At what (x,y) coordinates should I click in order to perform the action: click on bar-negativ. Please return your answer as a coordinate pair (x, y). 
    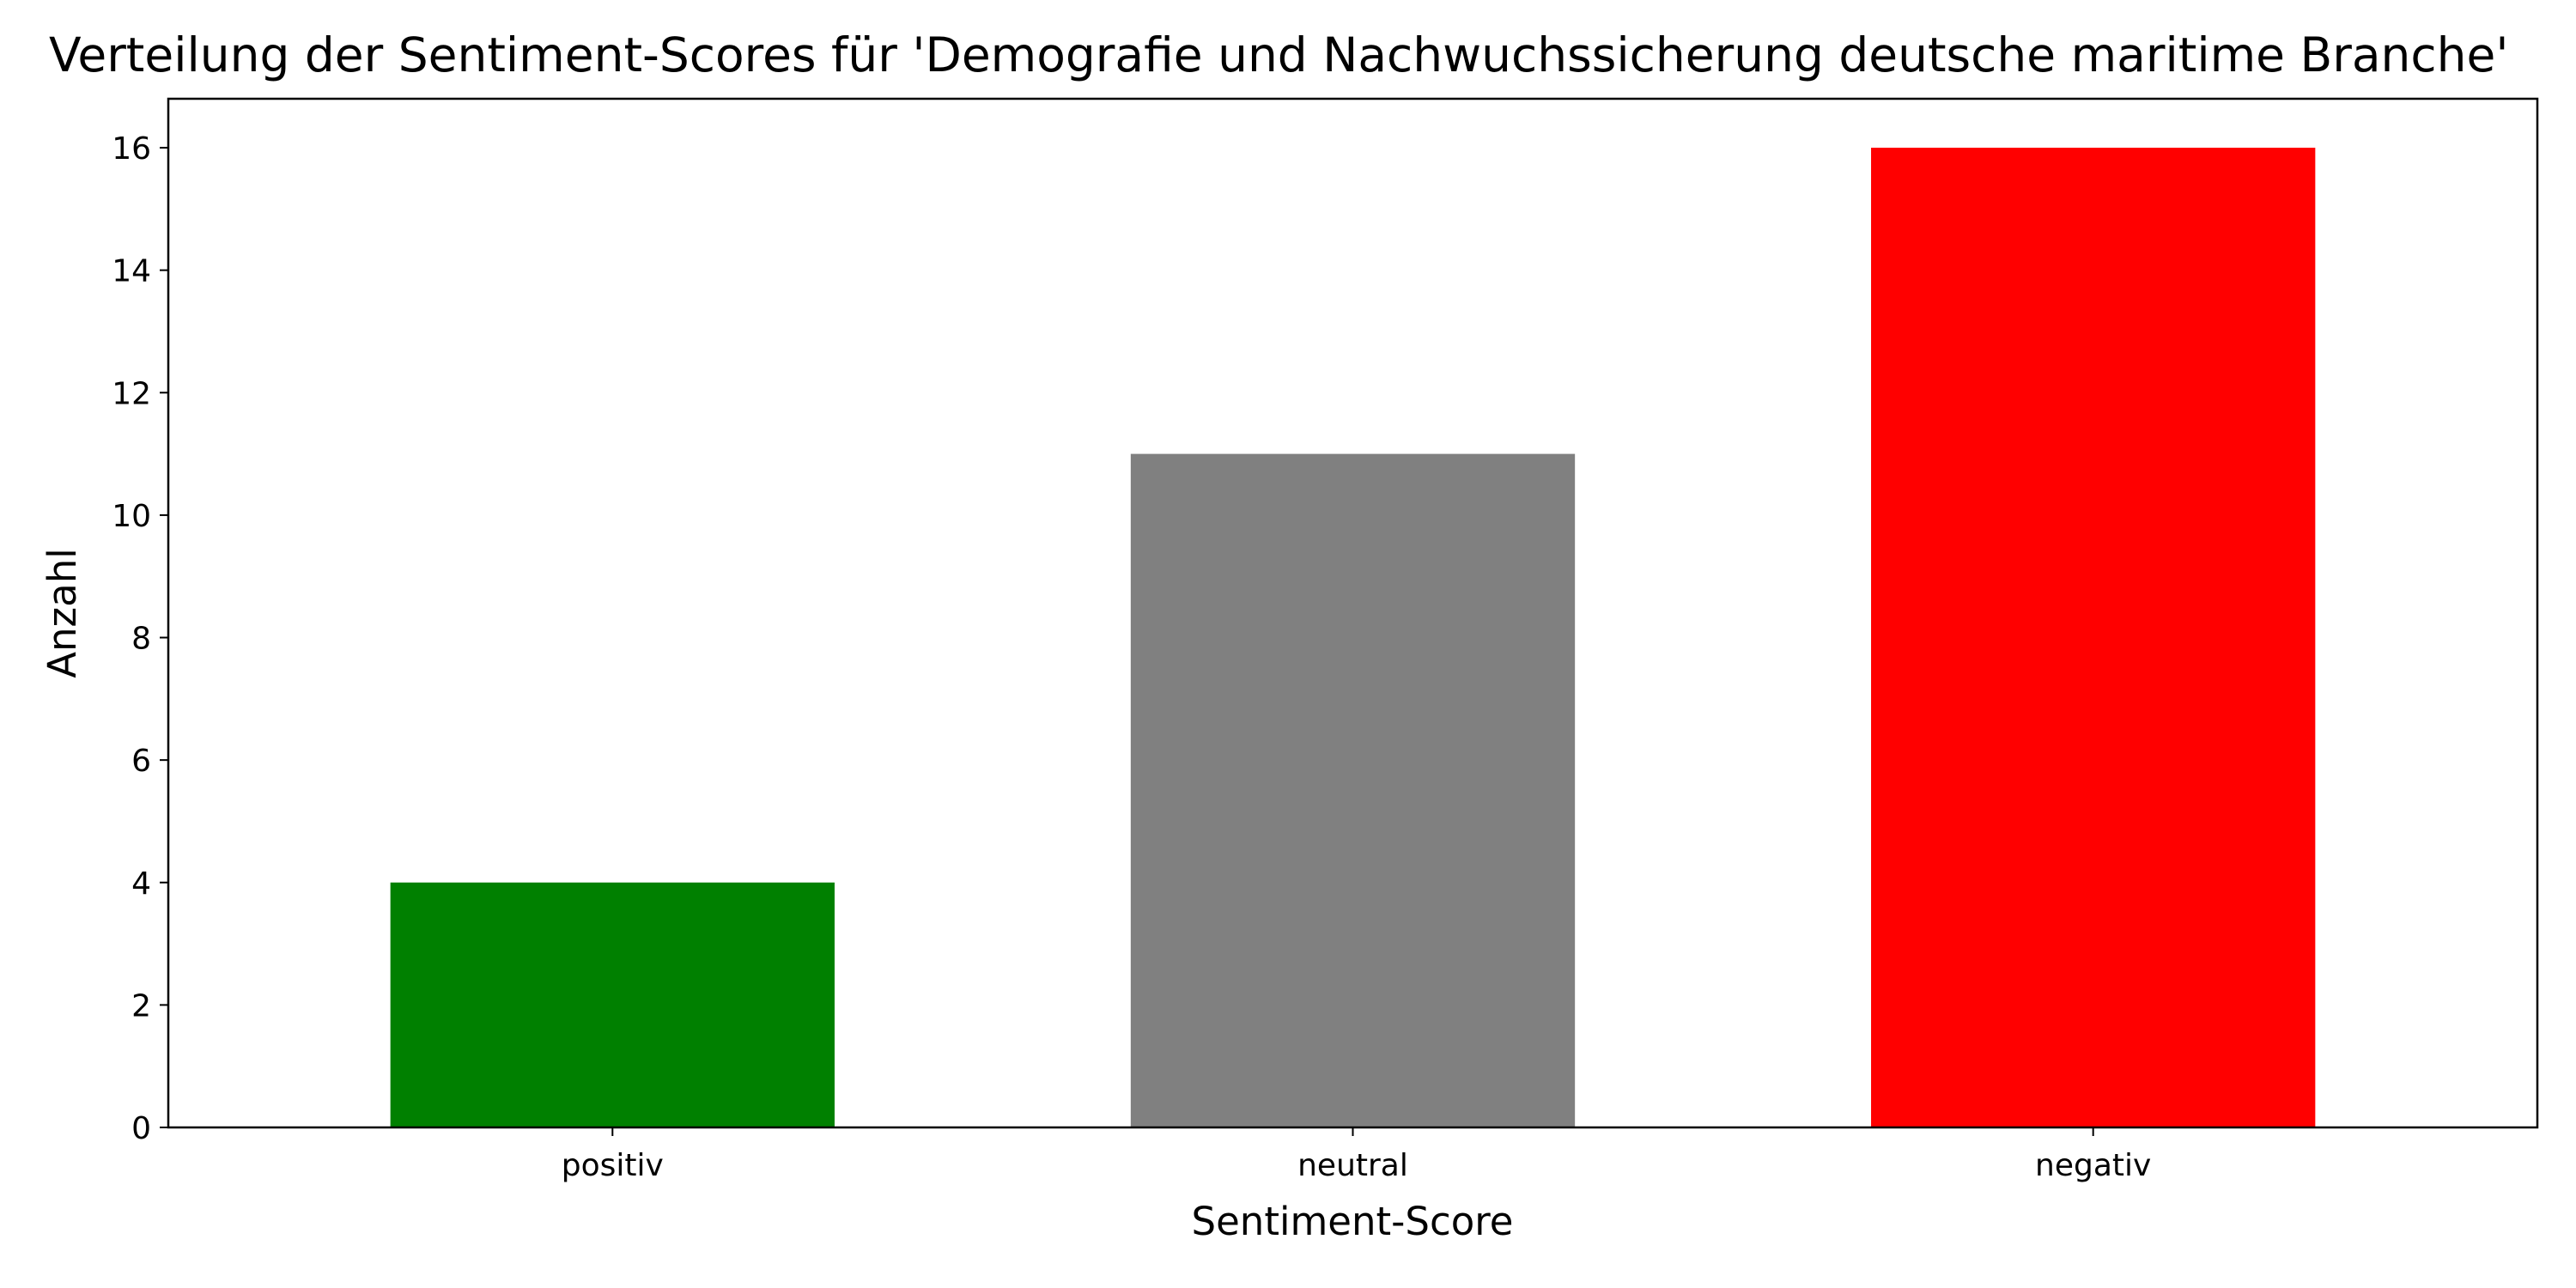
    Looking at the image, I should click on (2093, 638).